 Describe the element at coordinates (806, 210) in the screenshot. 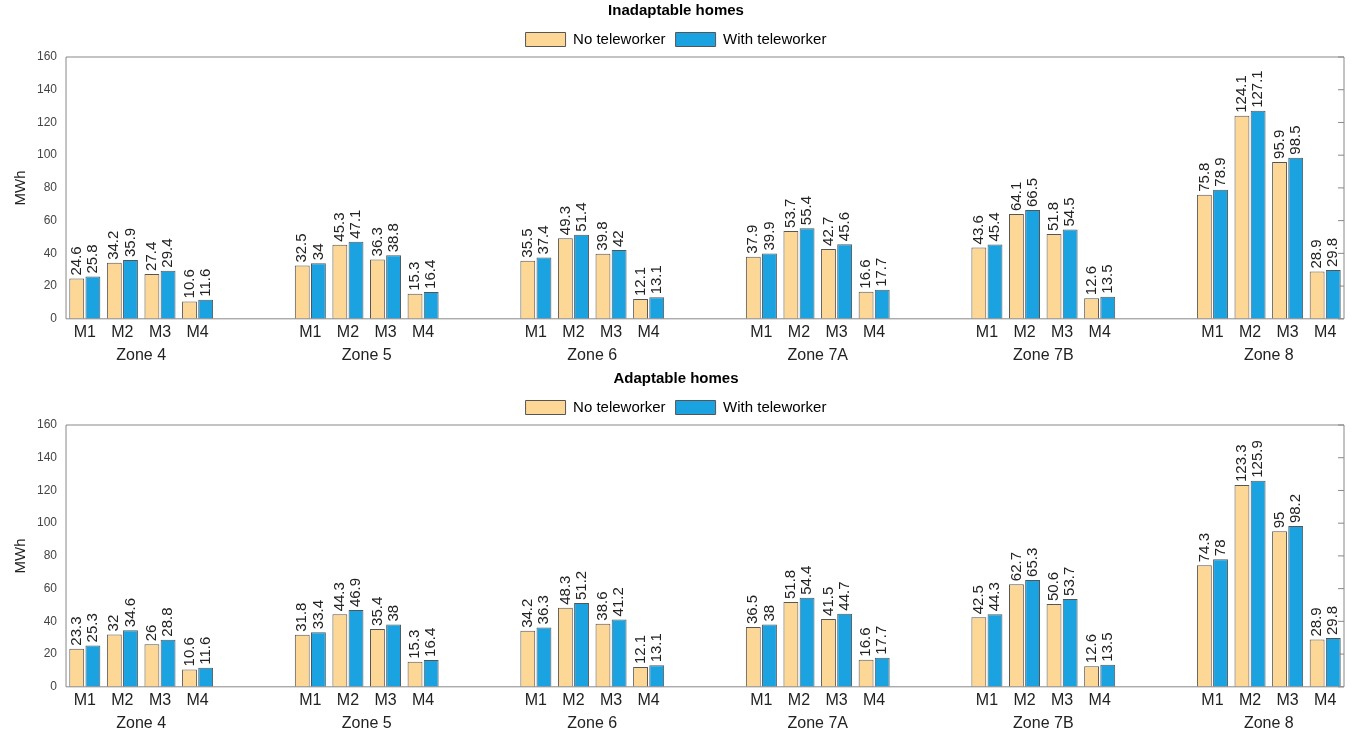

I see `data-label: 55.4` at that location.